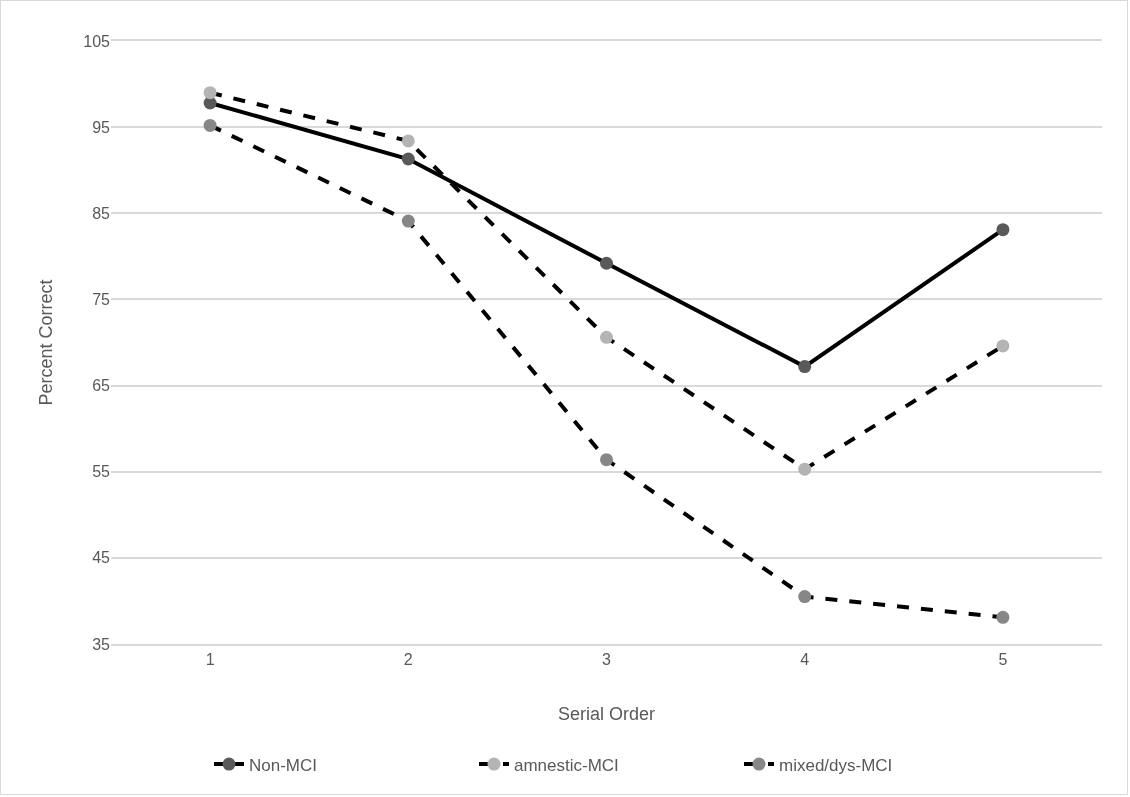  What do you see at coordinates (805, 659) in the screenshot?
I see `x-tick-label: 4` at bounding box center [805, 659].